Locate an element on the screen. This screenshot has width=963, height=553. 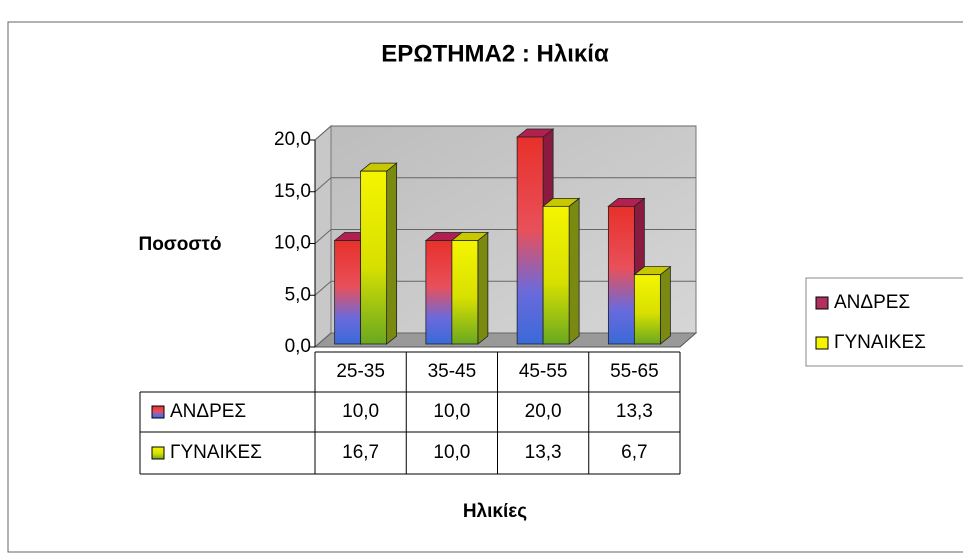
table-value: 6,7 is located at coordinates (634, 452).